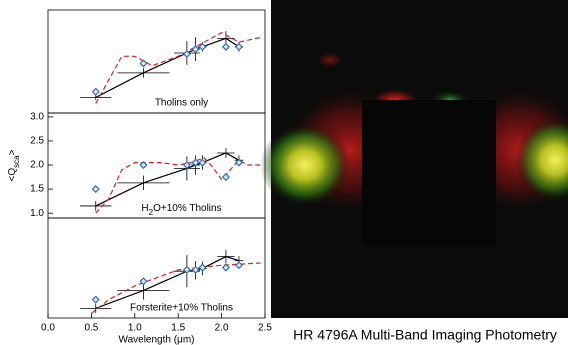 The width and height of the screenshot is (568, 345). What do you see at coordinates (265, 328) in the screenshot?
I see `x-tick-label: 2.5` at bounding box center [265, 328].